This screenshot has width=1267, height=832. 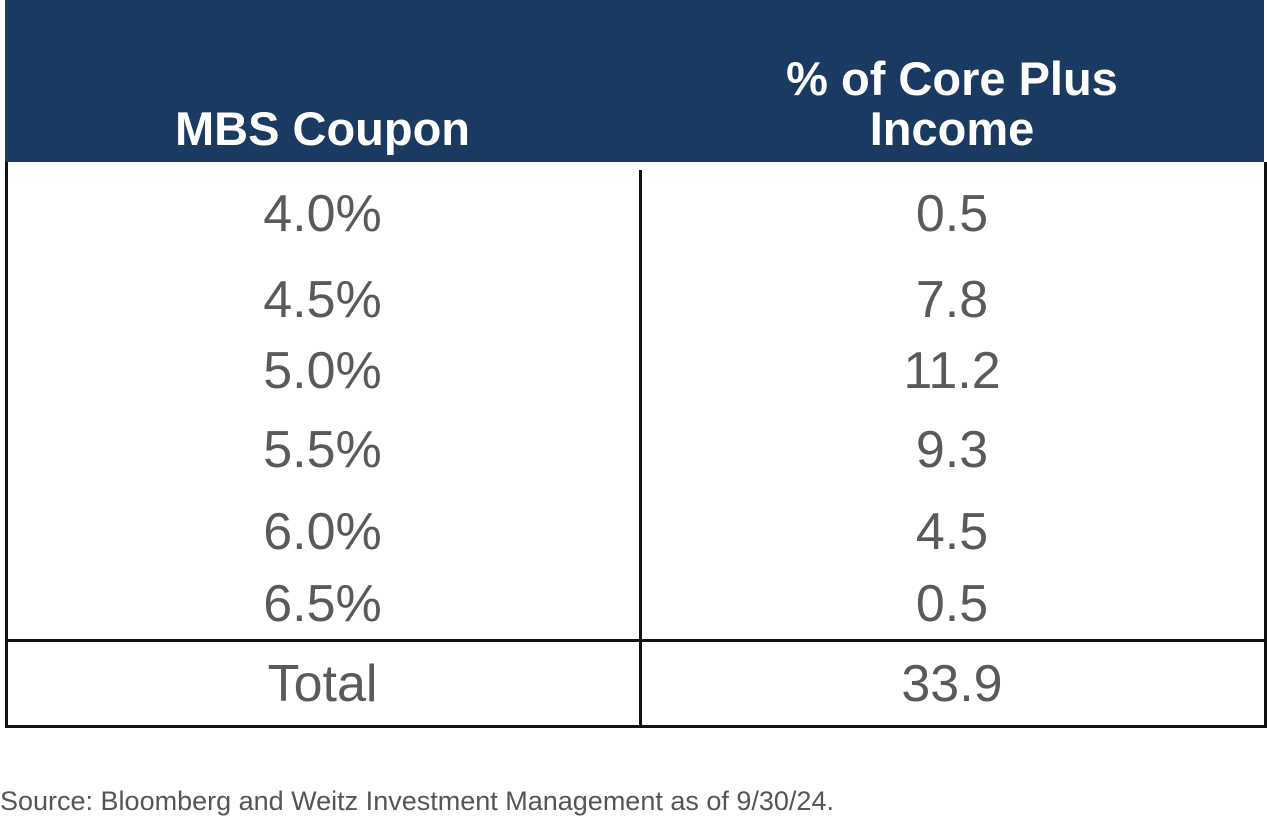 I want to click on table-row-pct: 4.5, so click(x=952, y=532).